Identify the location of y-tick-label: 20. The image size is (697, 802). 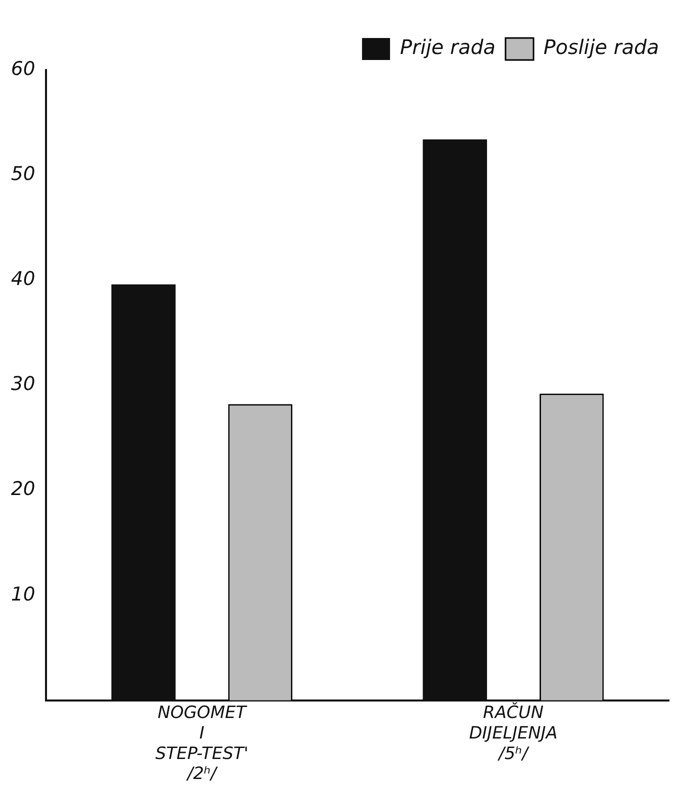
(23, 489).